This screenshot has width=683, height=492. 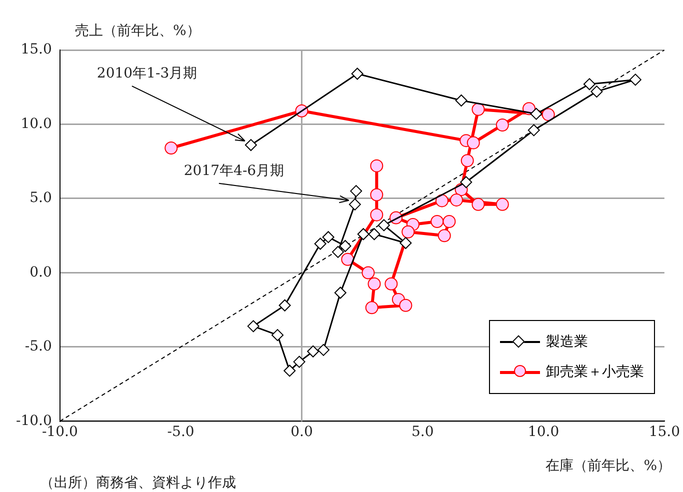 What do you see at coordinates (36, 124) in the screenshot?
I see `y-tick-label: 10.0` at bounding box center [36, 124].